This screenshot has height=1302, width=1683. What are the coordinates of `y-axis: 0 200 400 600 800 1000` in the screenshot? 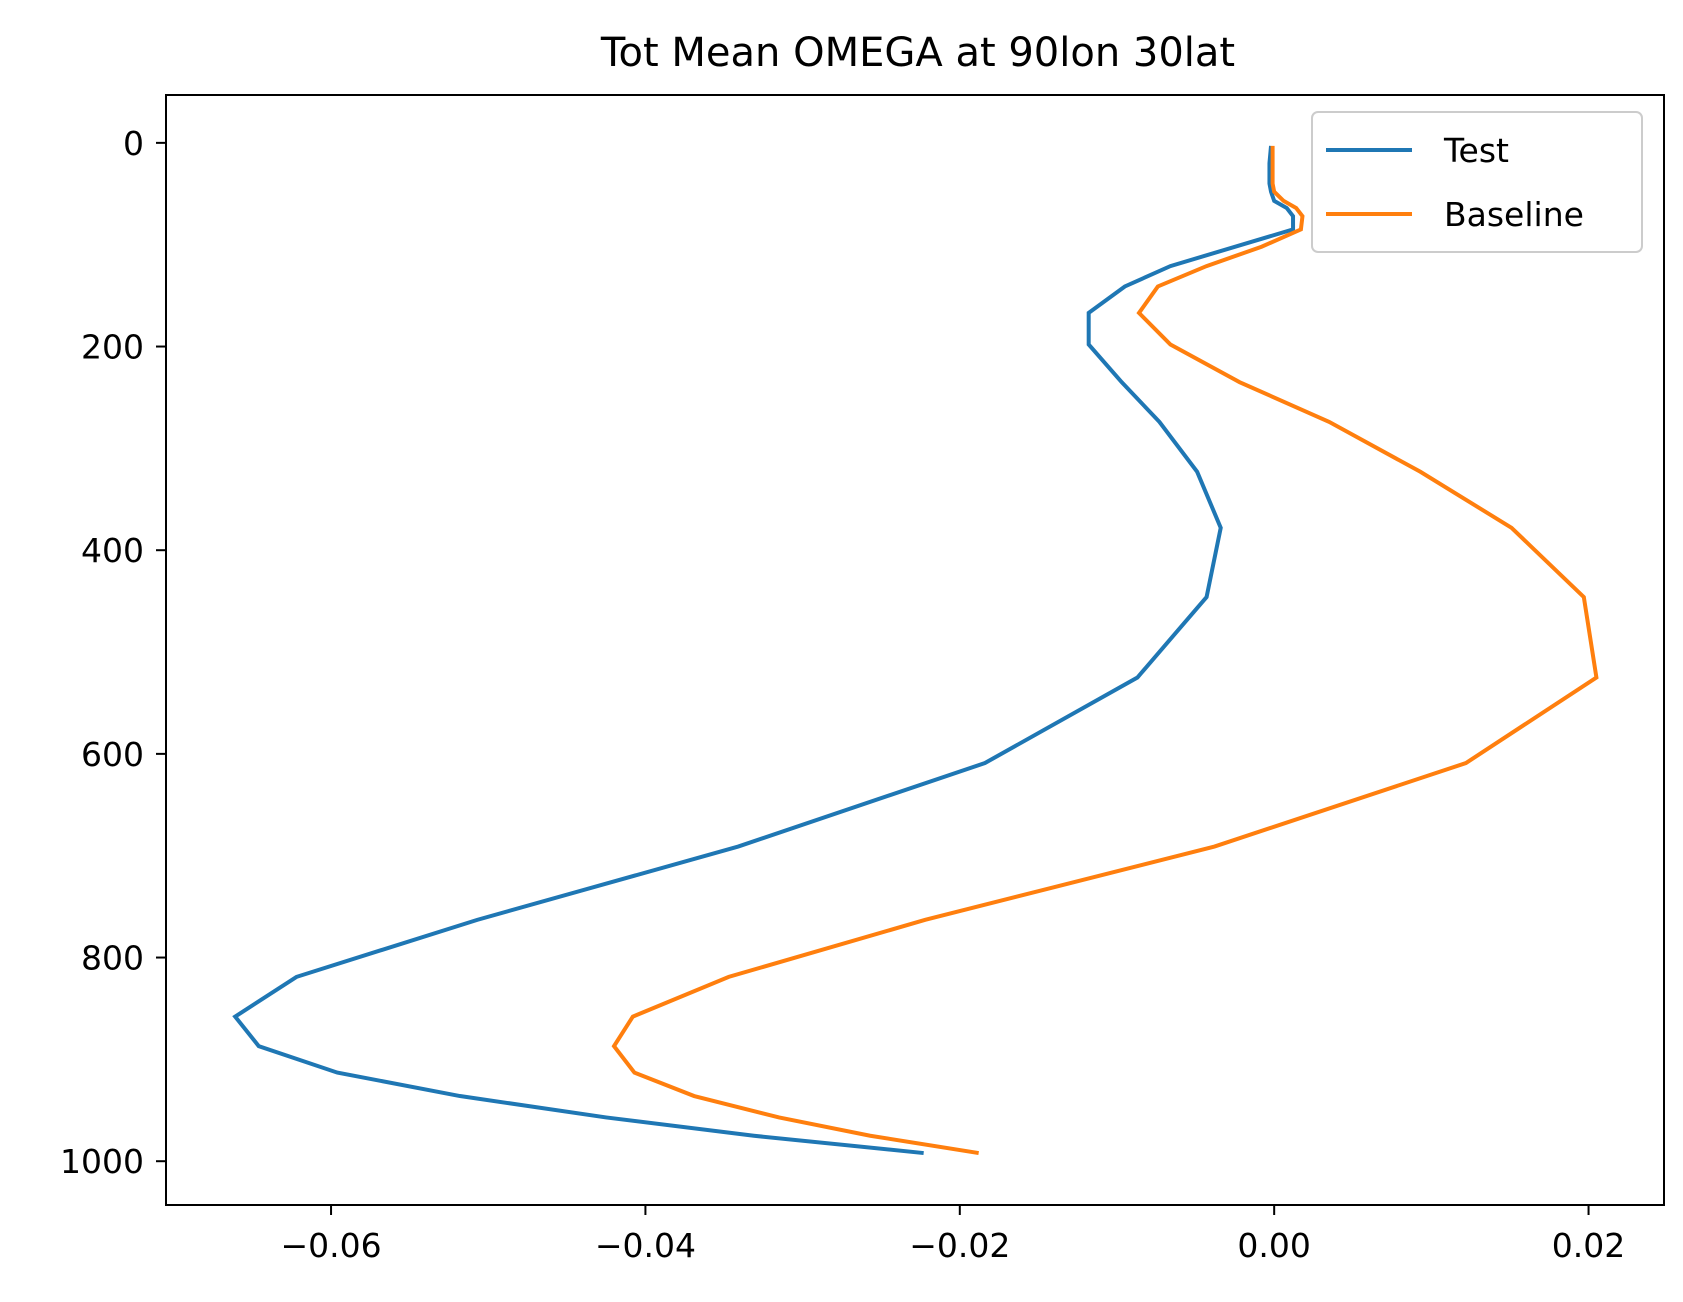 It's located at (113, 652).